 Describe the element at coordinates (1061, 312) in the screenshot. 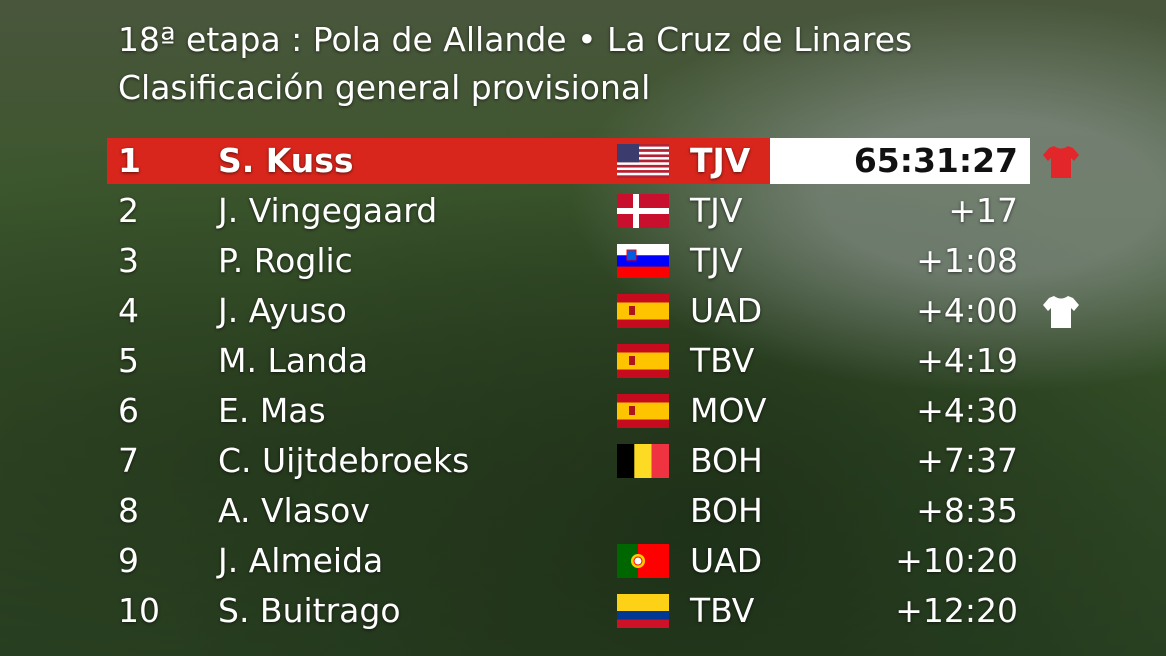

I see `young-jersey` at that location.